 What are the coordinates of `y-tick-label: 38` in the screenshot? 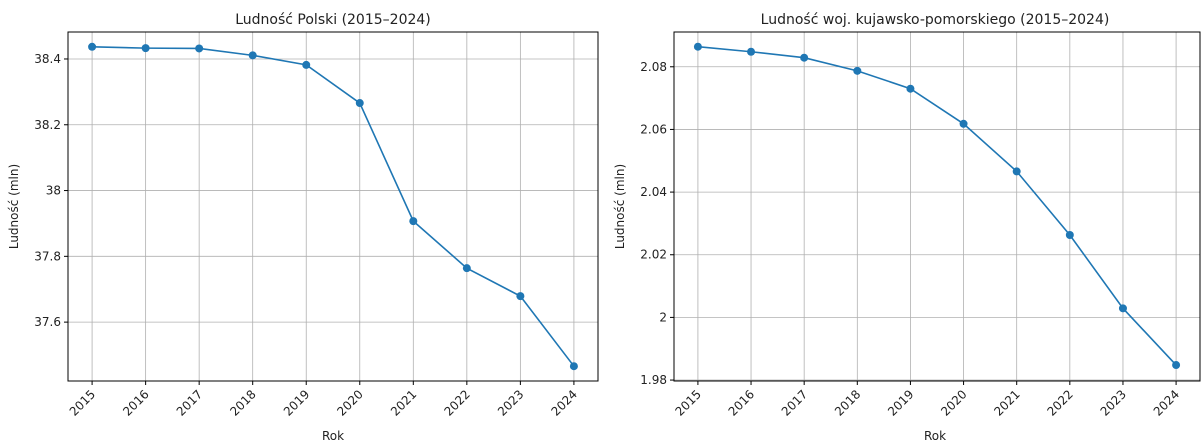 It's located at (53, 191).